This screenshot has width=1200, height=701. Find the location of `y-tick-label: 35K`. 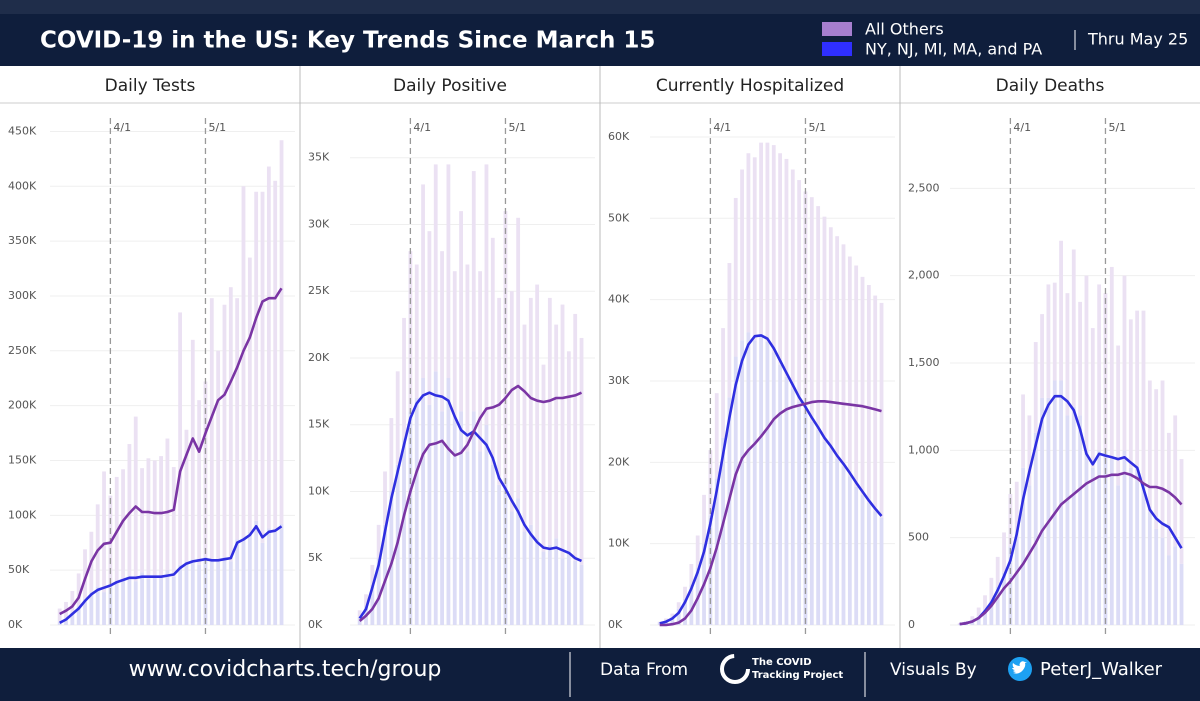

y-tick-label: 35K is located at coordinates (319, 157).